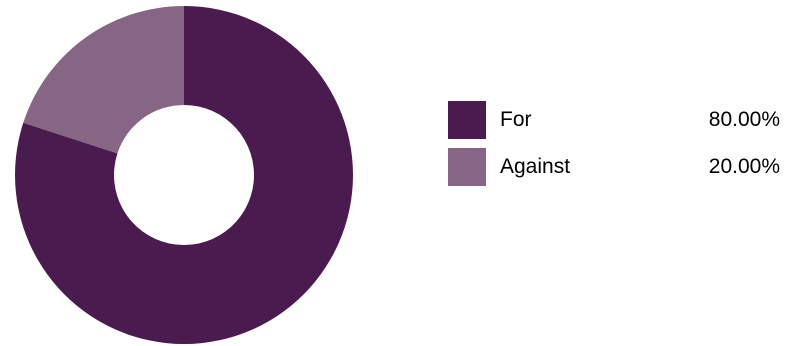  I want to click on donut-slice-against, so click(103, 80).